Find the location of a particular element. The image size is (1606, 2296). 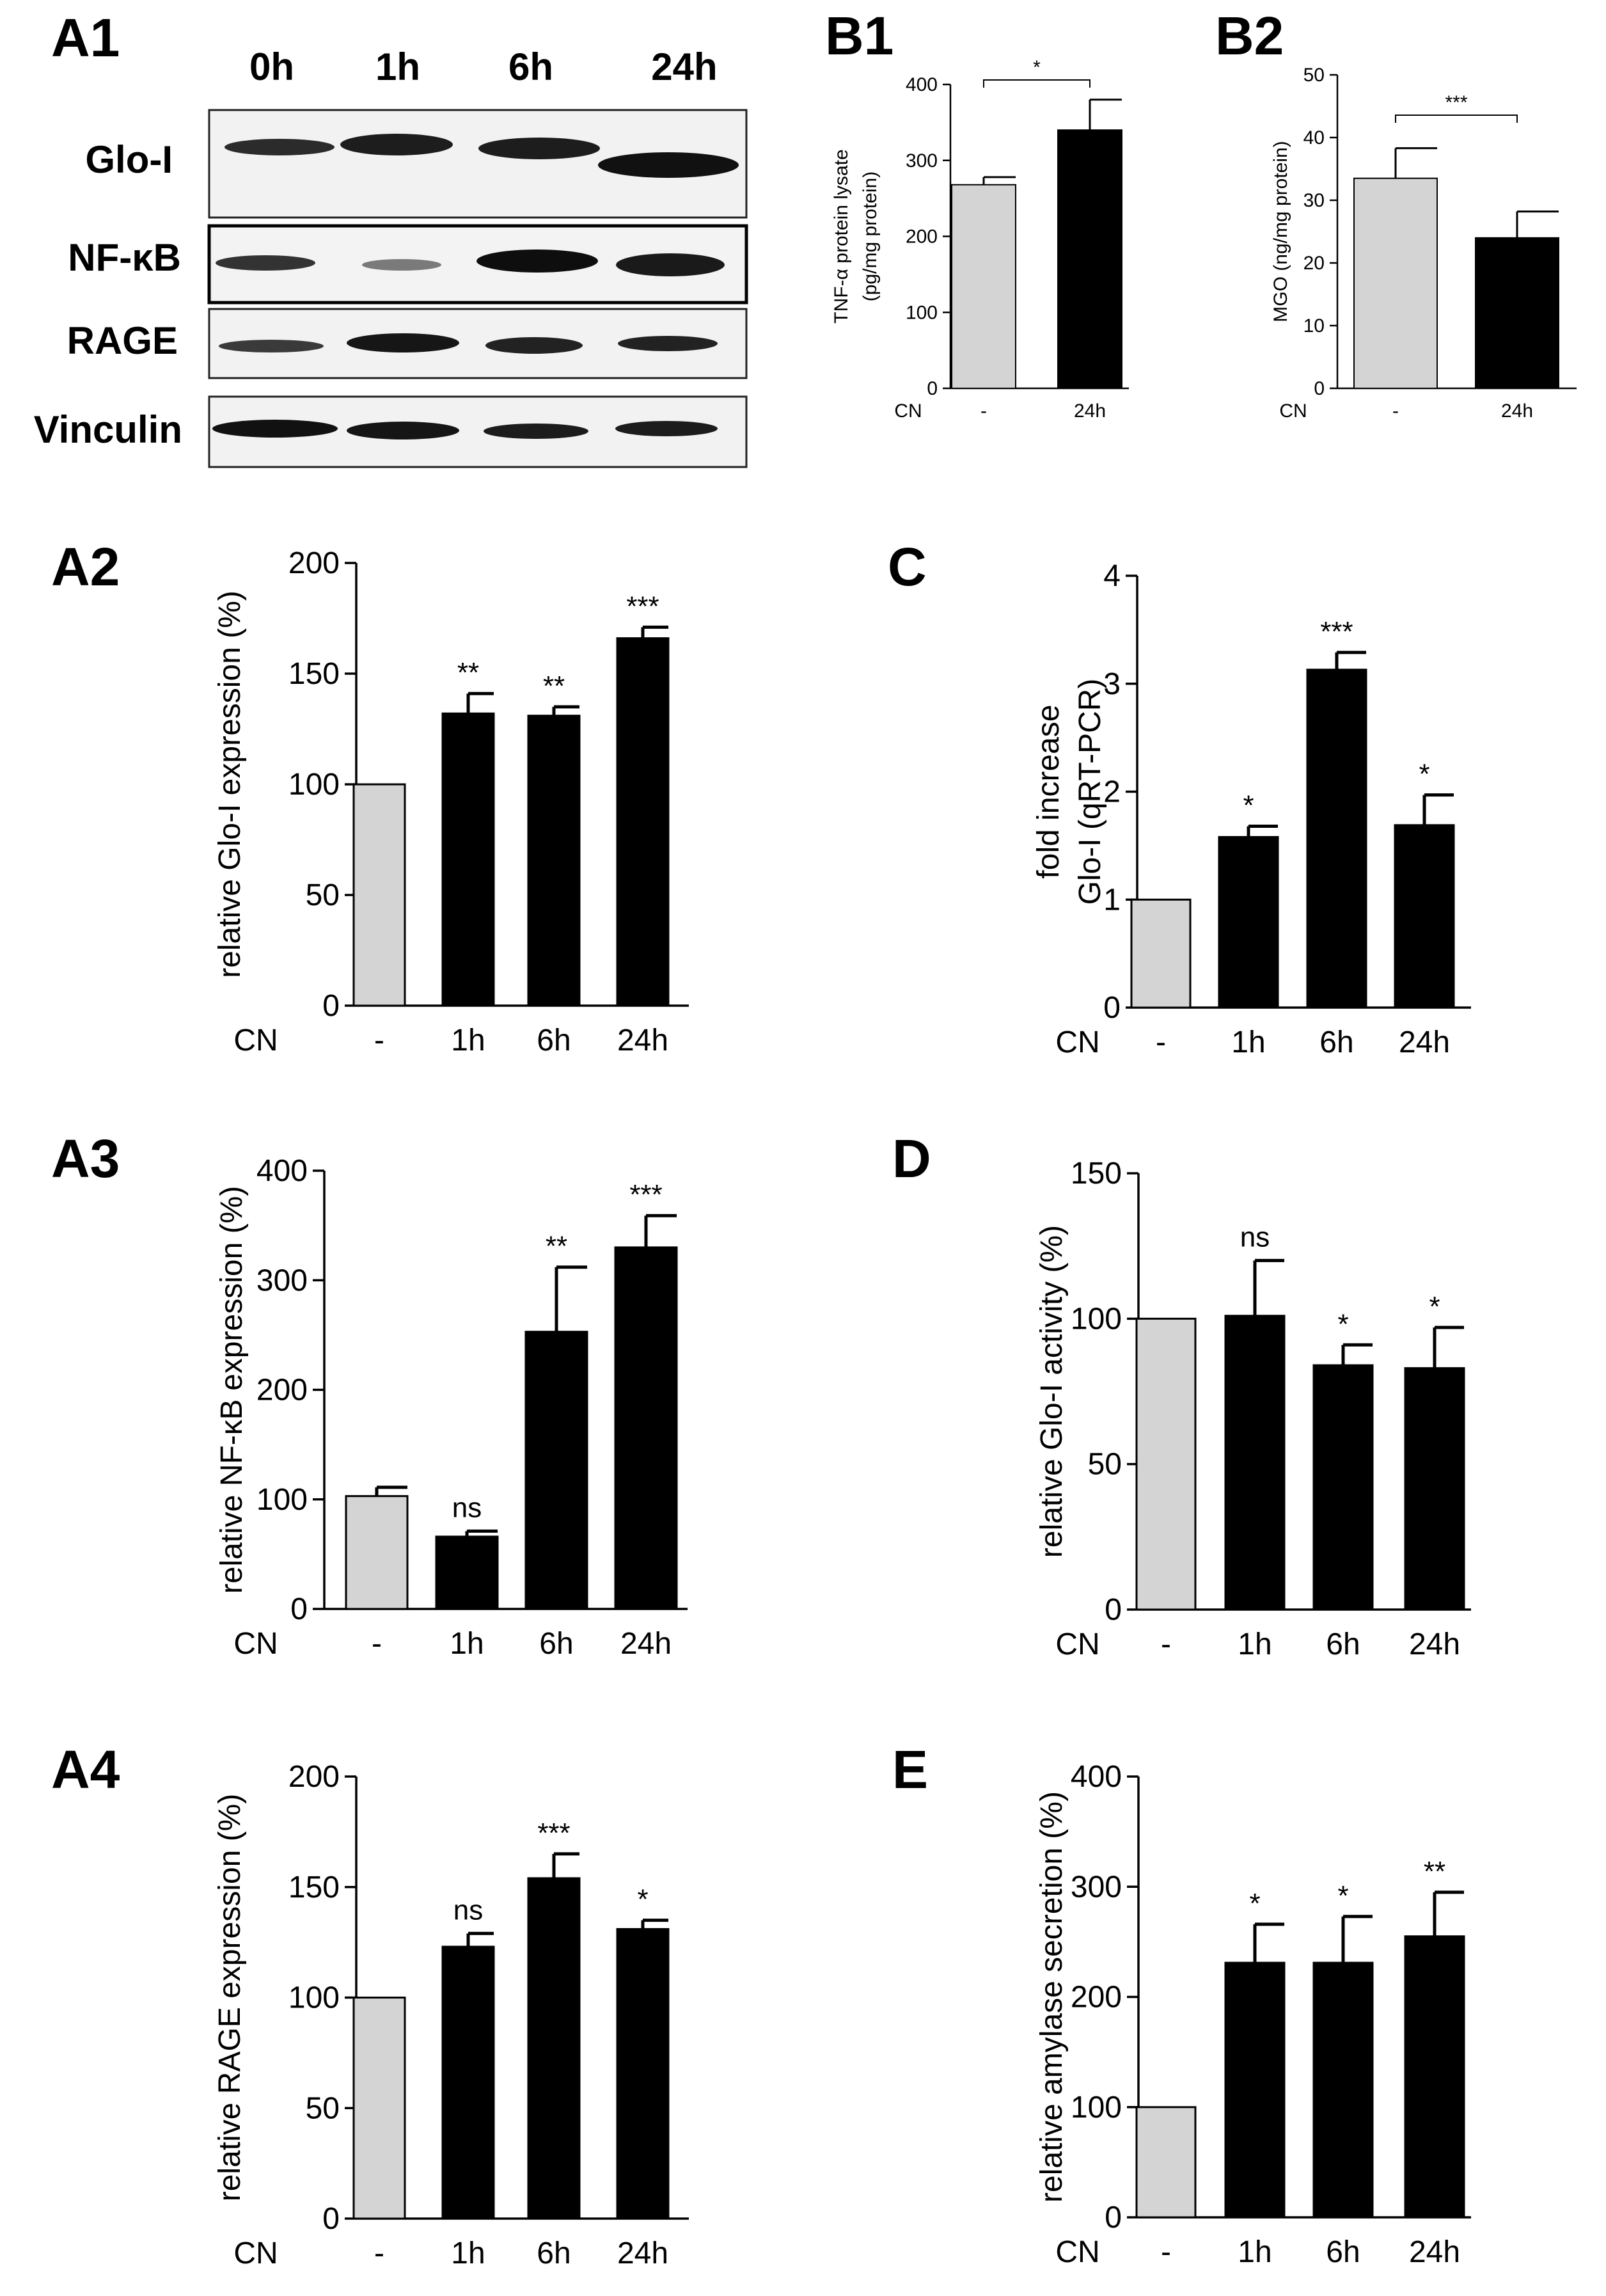

y-axis-label: TNF-α protein lysate is located at coordinates (841, 236).